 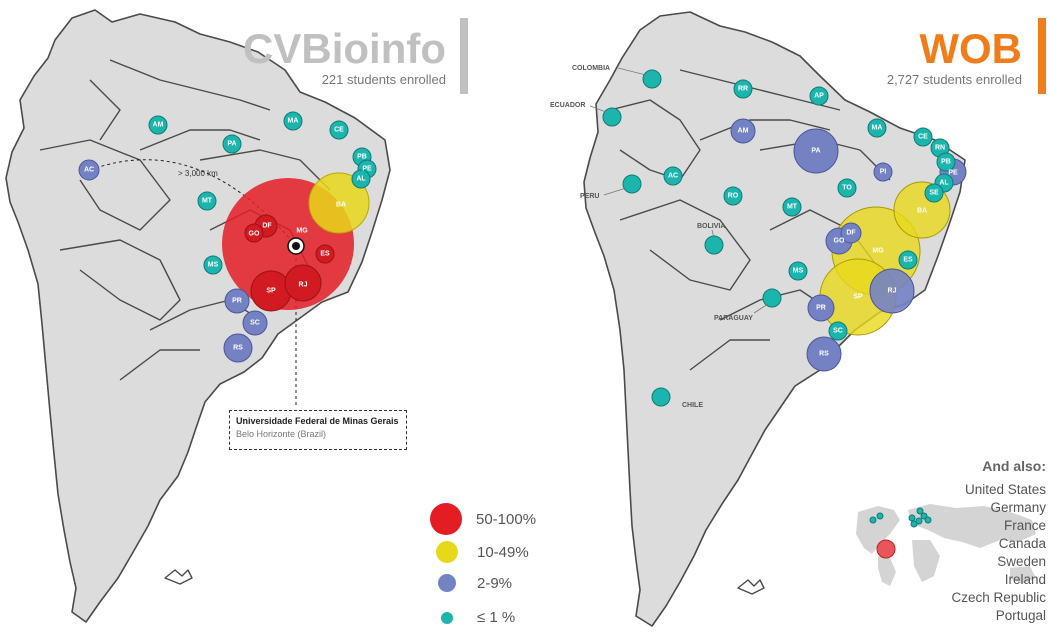 I want to click on right-label-al: AL, so click(x=944, y=183).